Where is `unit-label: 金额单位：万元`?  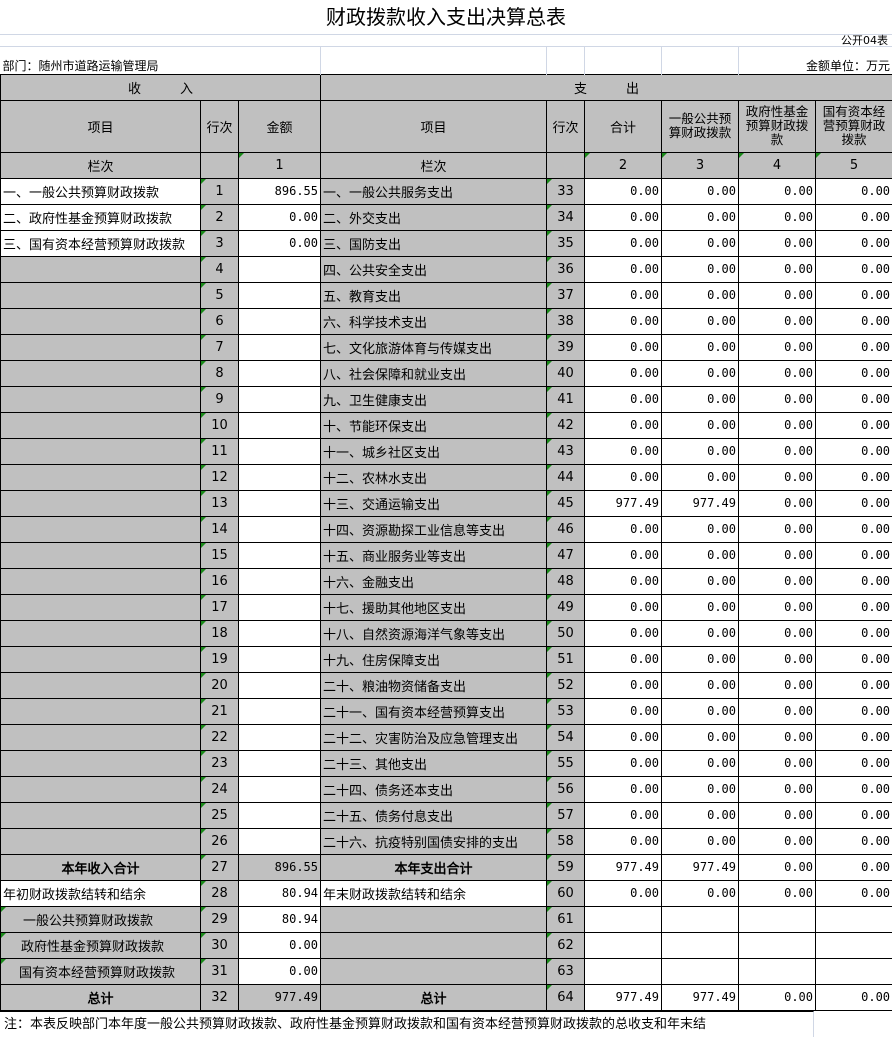 unit-label: 金额单位：万元 is located at coordinates (815, 60).